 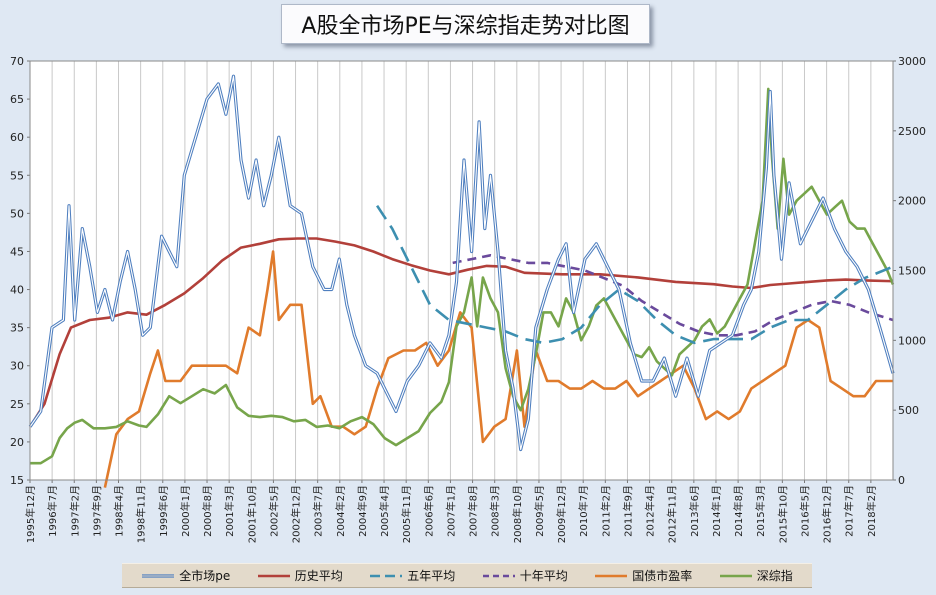 I want to click on x-tick-label: 2014年1月, so click(x=716, y=511).